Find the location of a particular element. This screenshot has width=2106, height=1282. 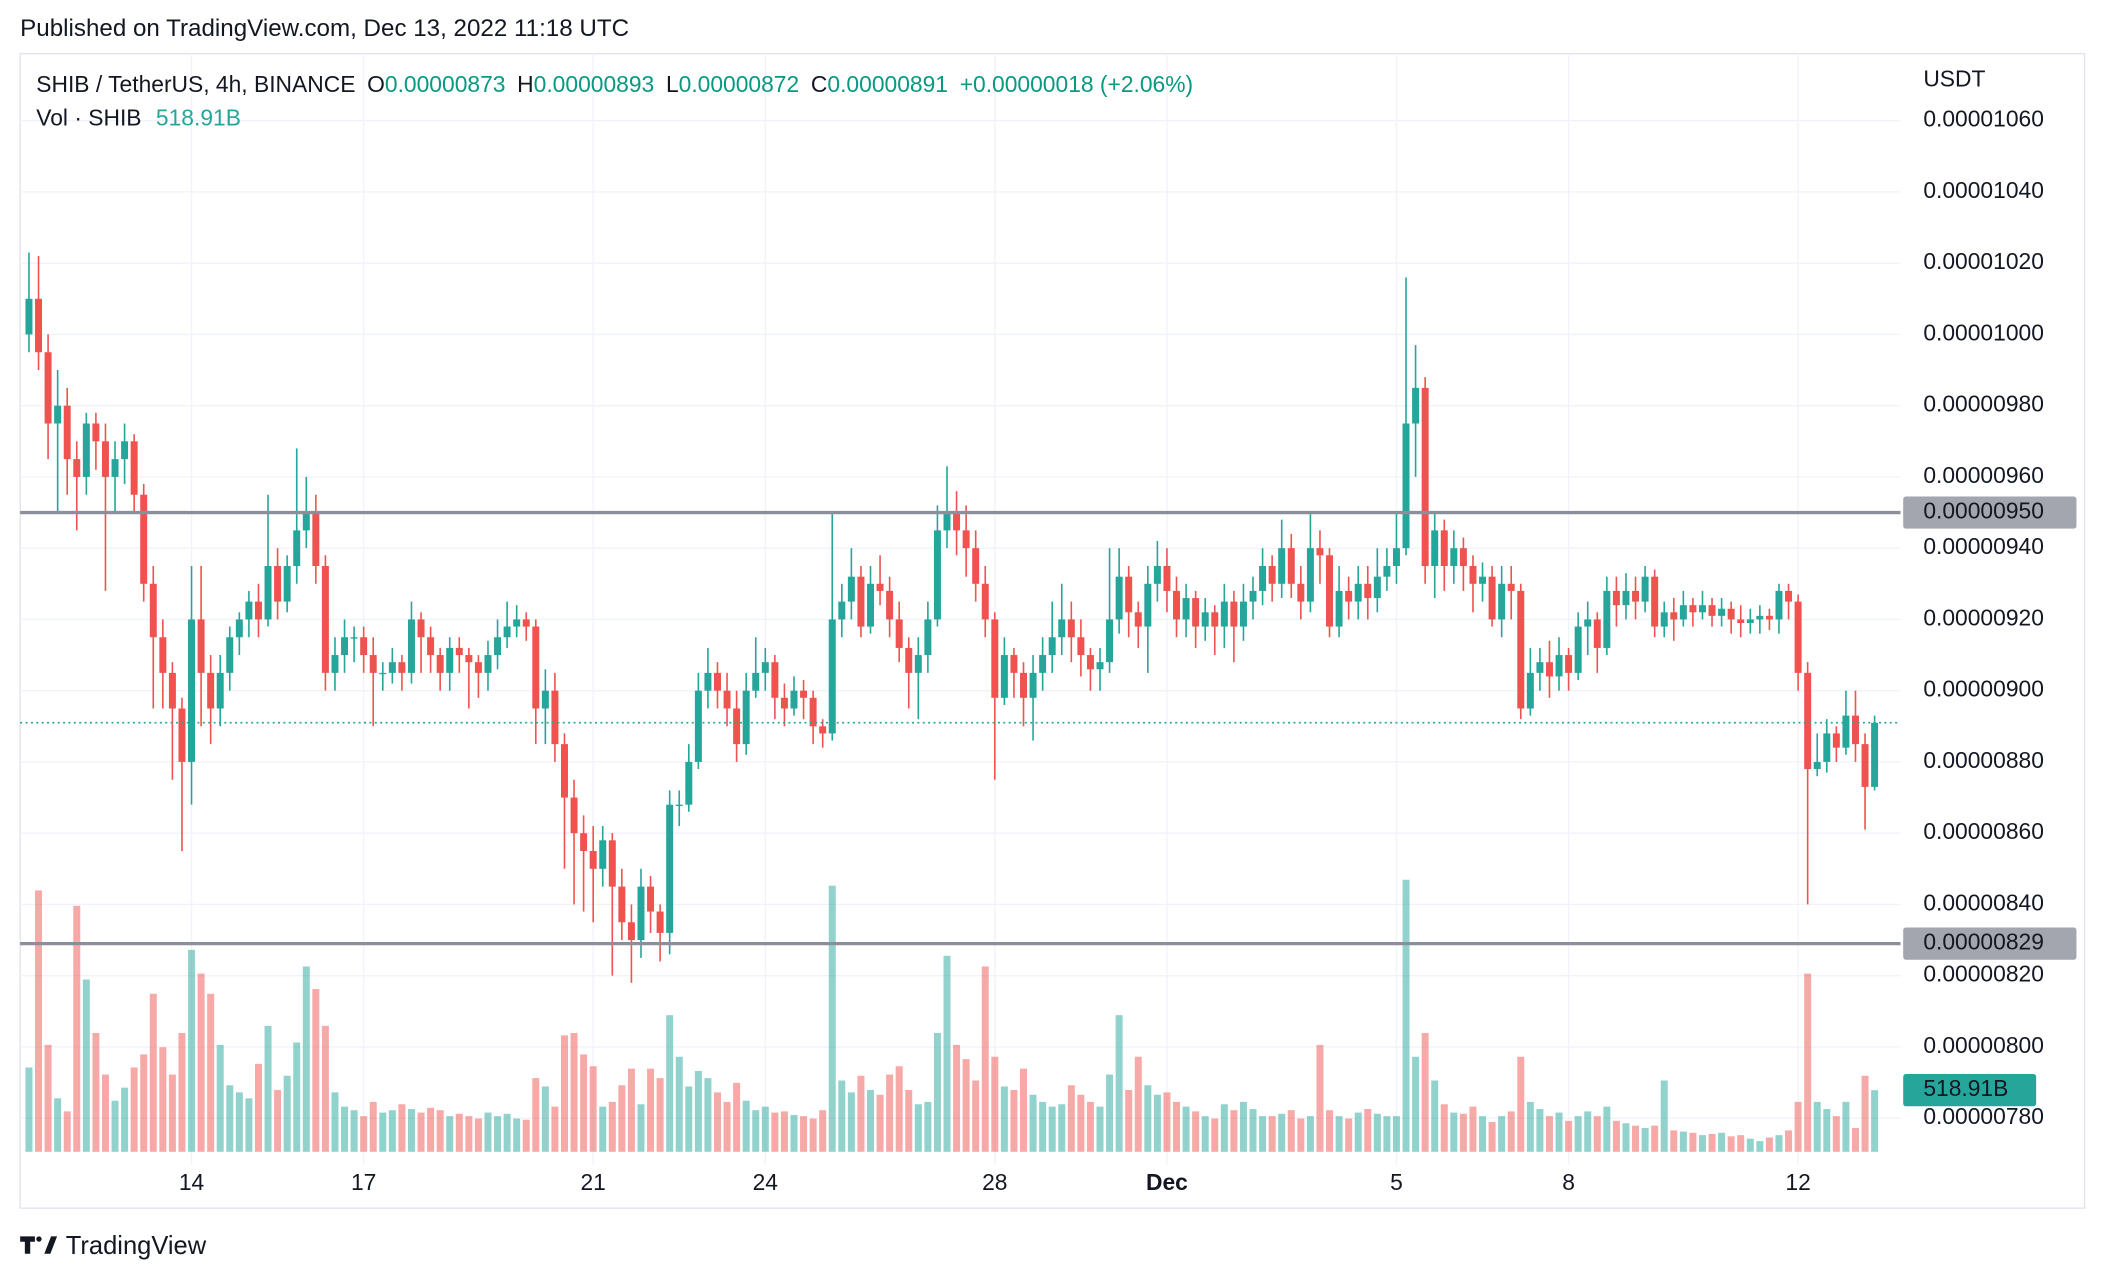

x-tick-label: 24 is located at coordinates (766, 1182).